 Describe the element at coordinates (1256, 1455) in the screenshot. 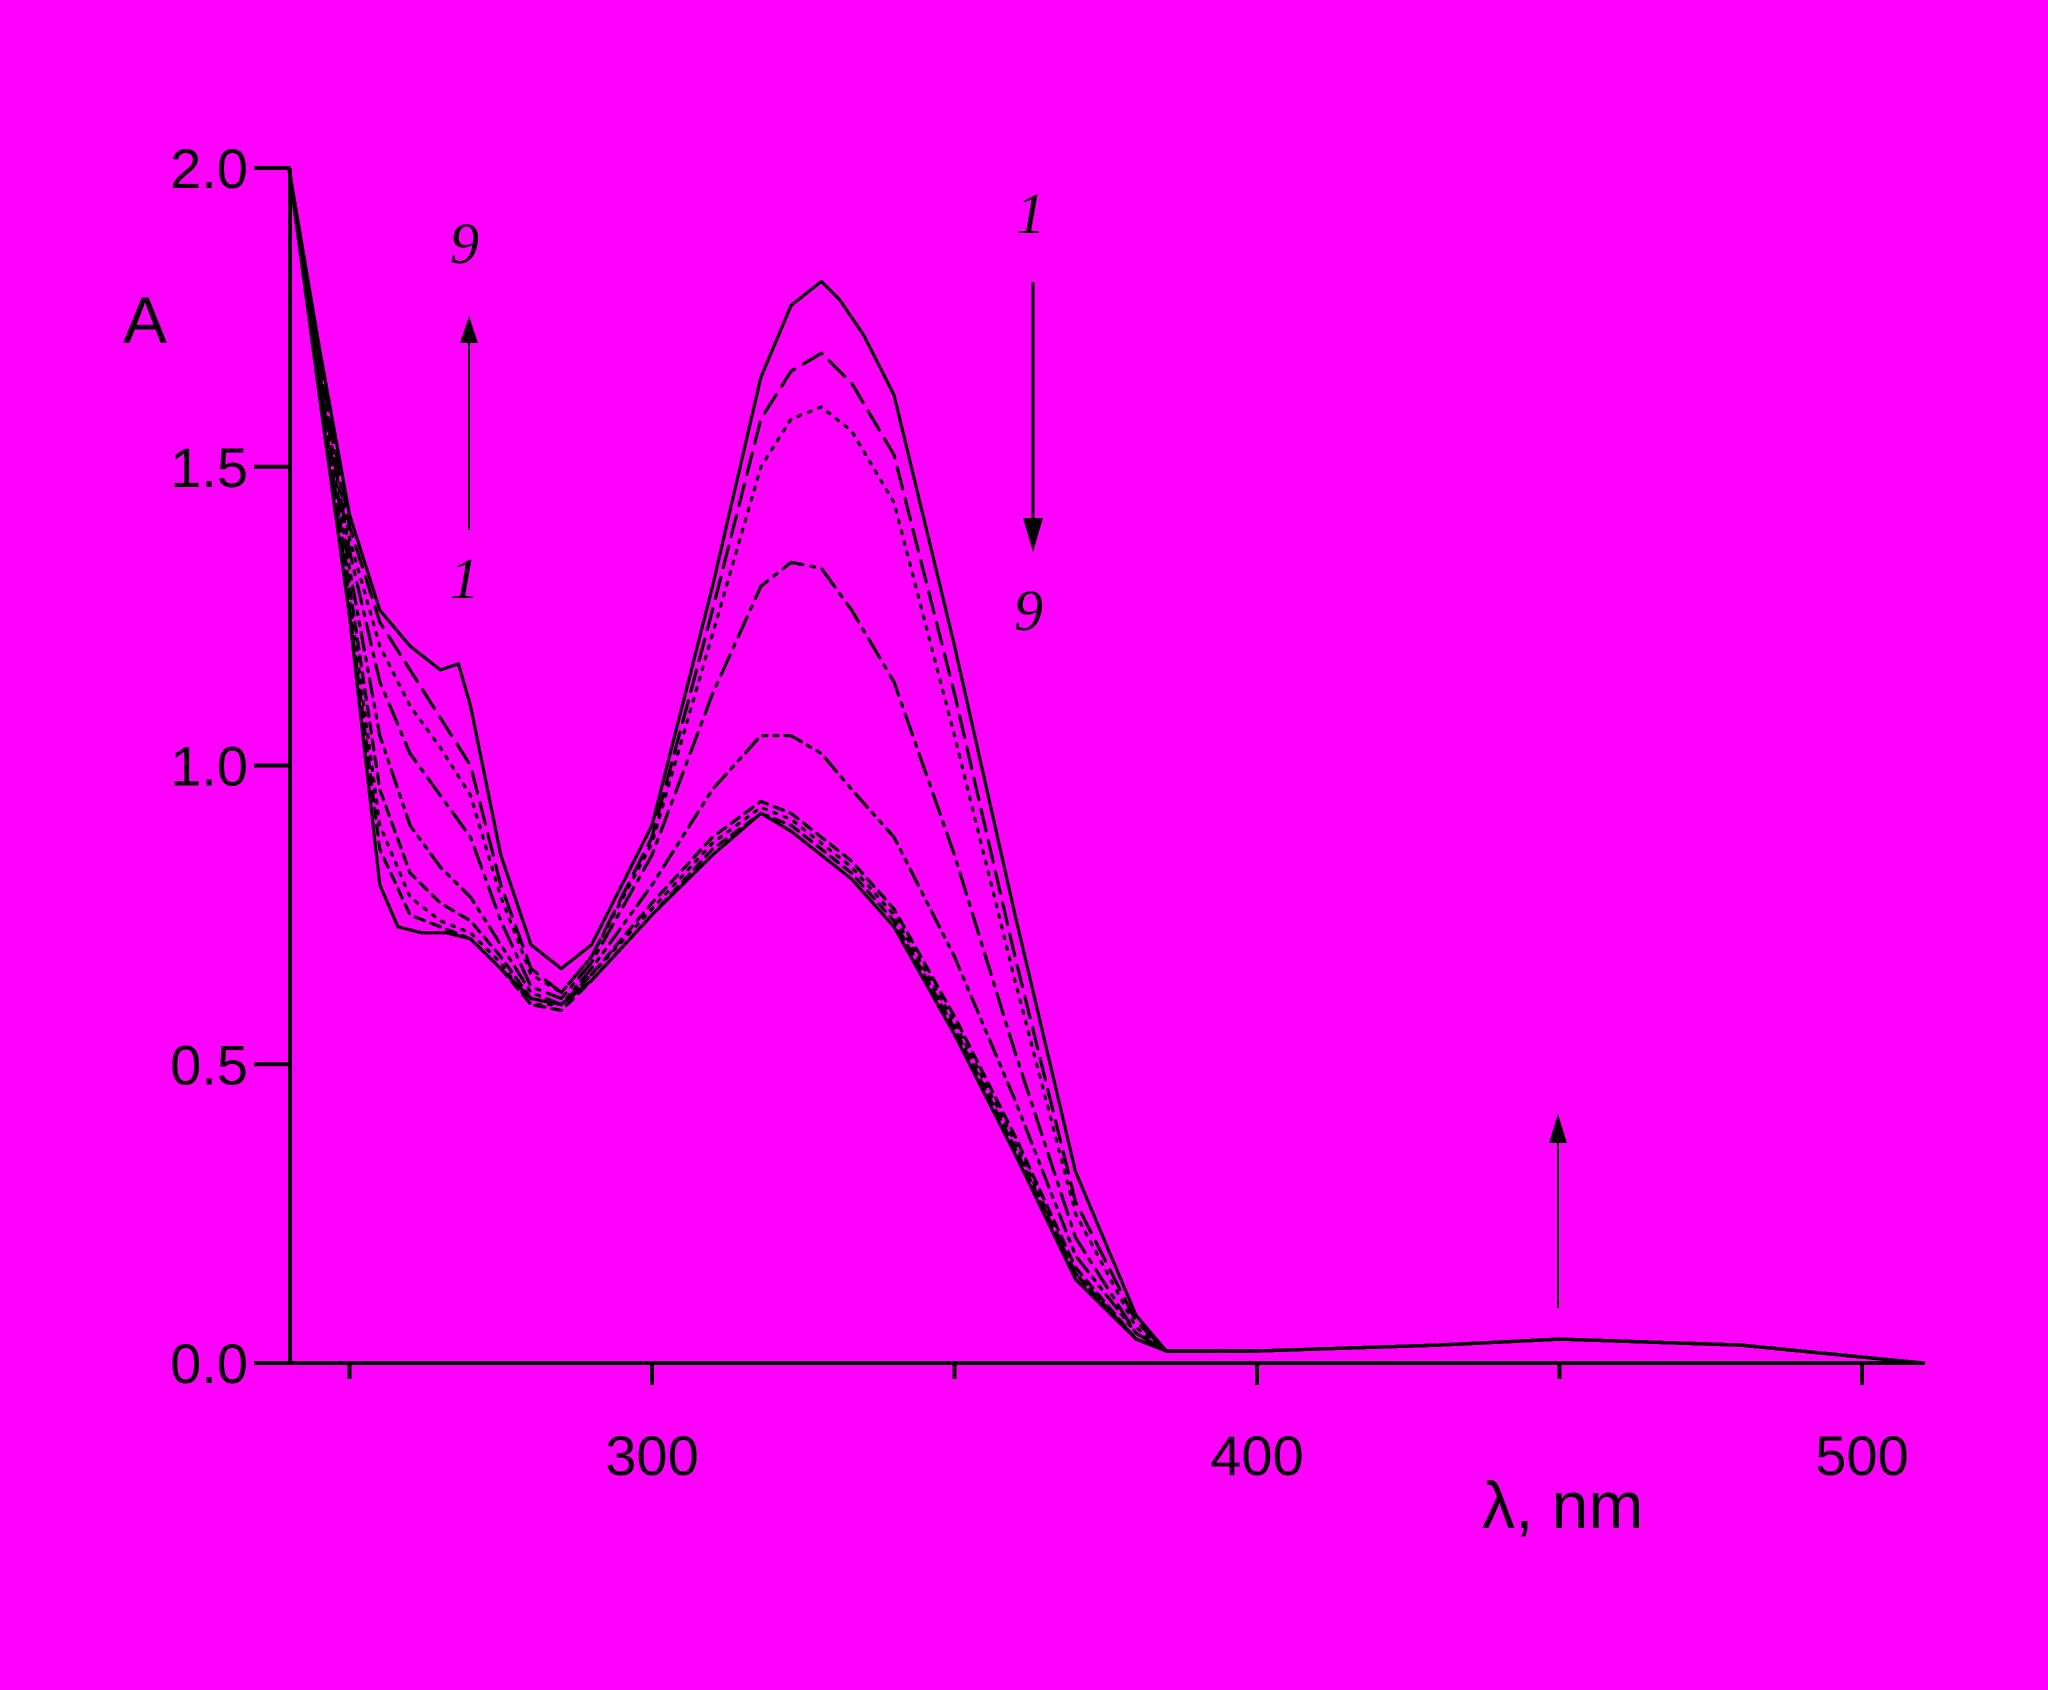

I see `x-tick-label: 400` at that location.